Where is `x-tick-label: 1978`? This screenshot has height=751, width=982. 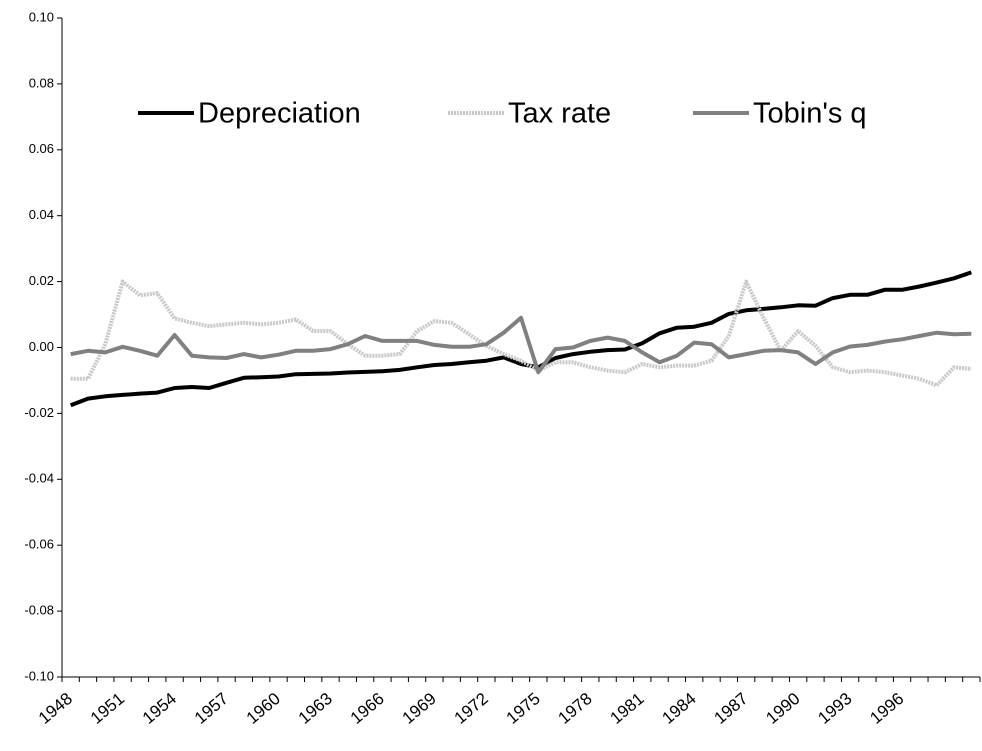 x-tick-label: 1978 is located at coordinates (575, 708).